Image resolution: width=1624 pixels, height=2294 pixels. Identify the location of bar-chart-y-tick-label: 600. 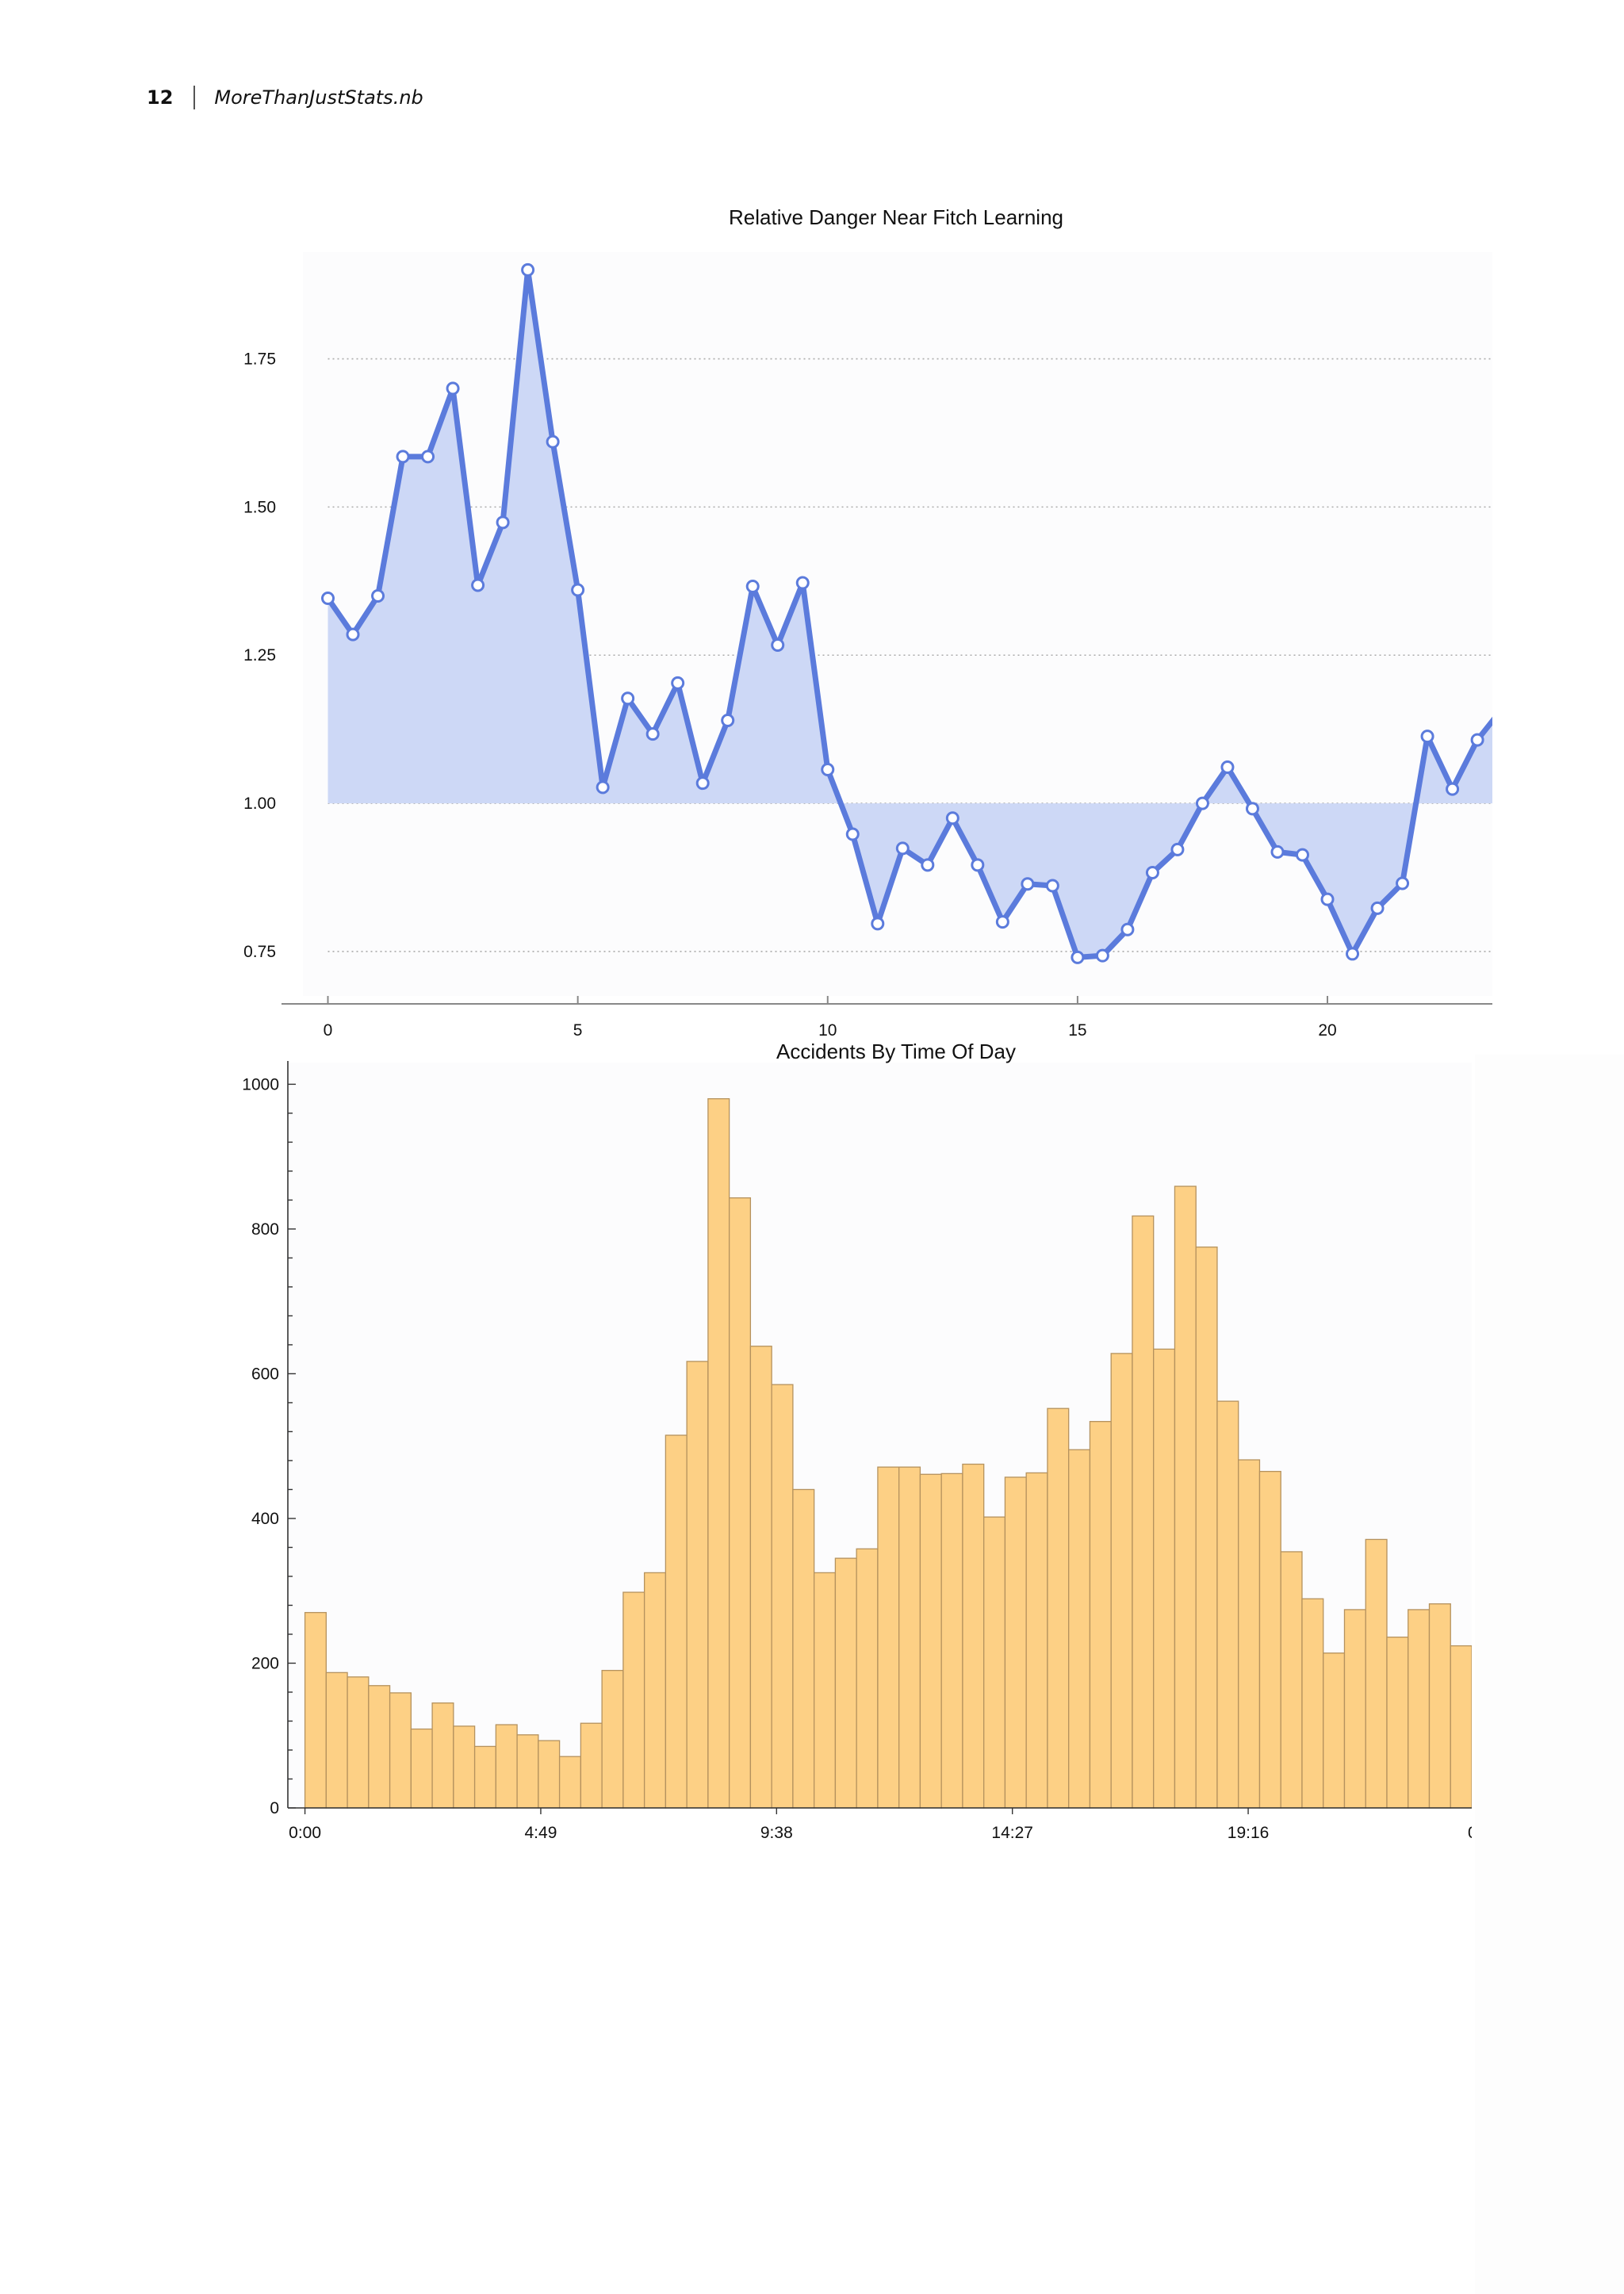
(265, 1374).